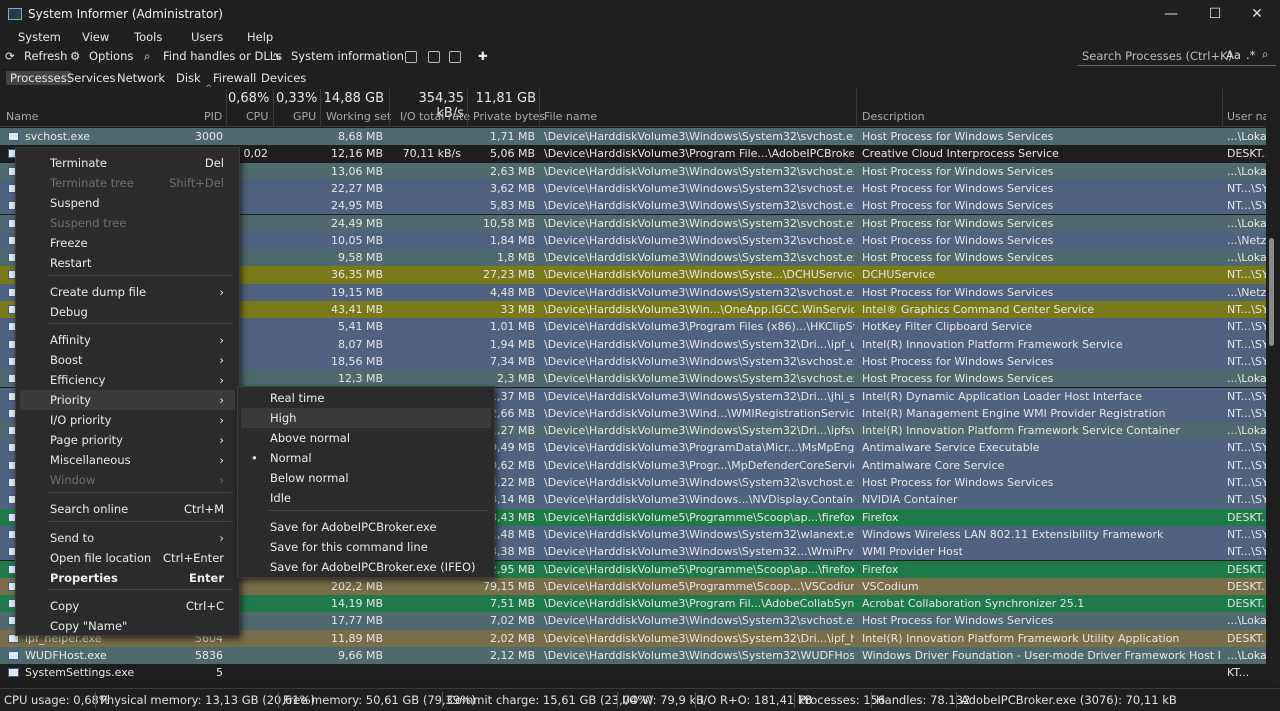 The width and height of the screenshot is (1280, 711). Describe the element at coordinates (434, 57) in the screenshot. I see `window-find-icon` at that location.